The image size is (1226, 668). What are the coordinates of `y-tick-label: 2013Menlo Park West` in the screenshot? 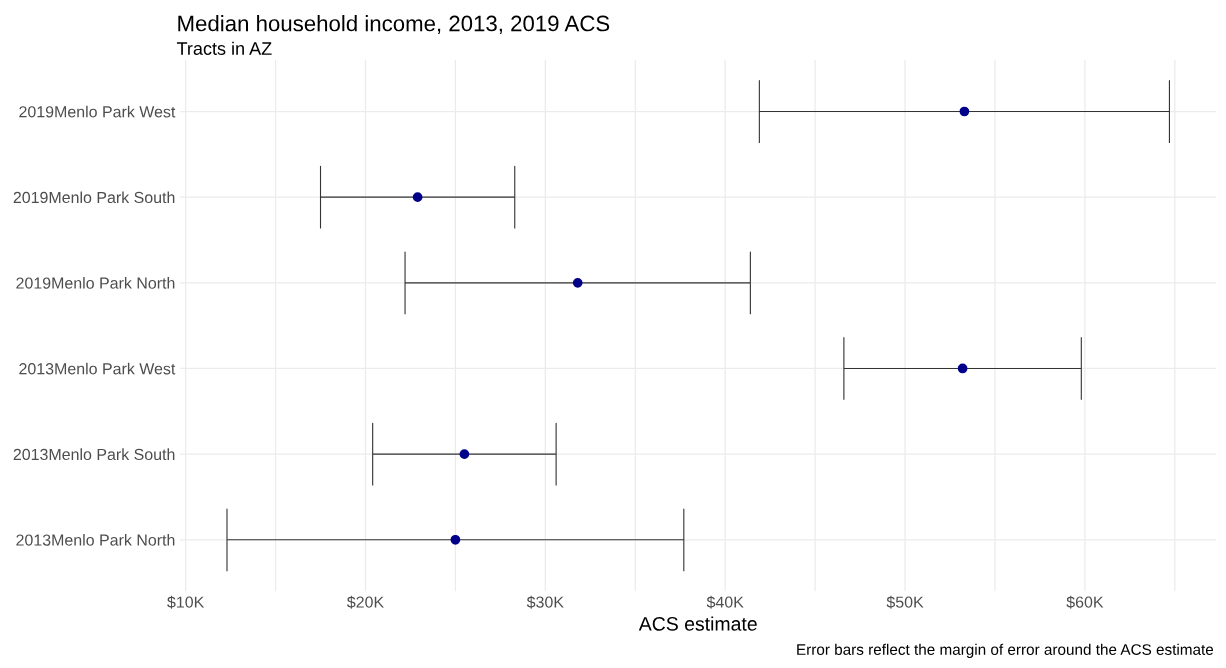 It's located at (97, 368).